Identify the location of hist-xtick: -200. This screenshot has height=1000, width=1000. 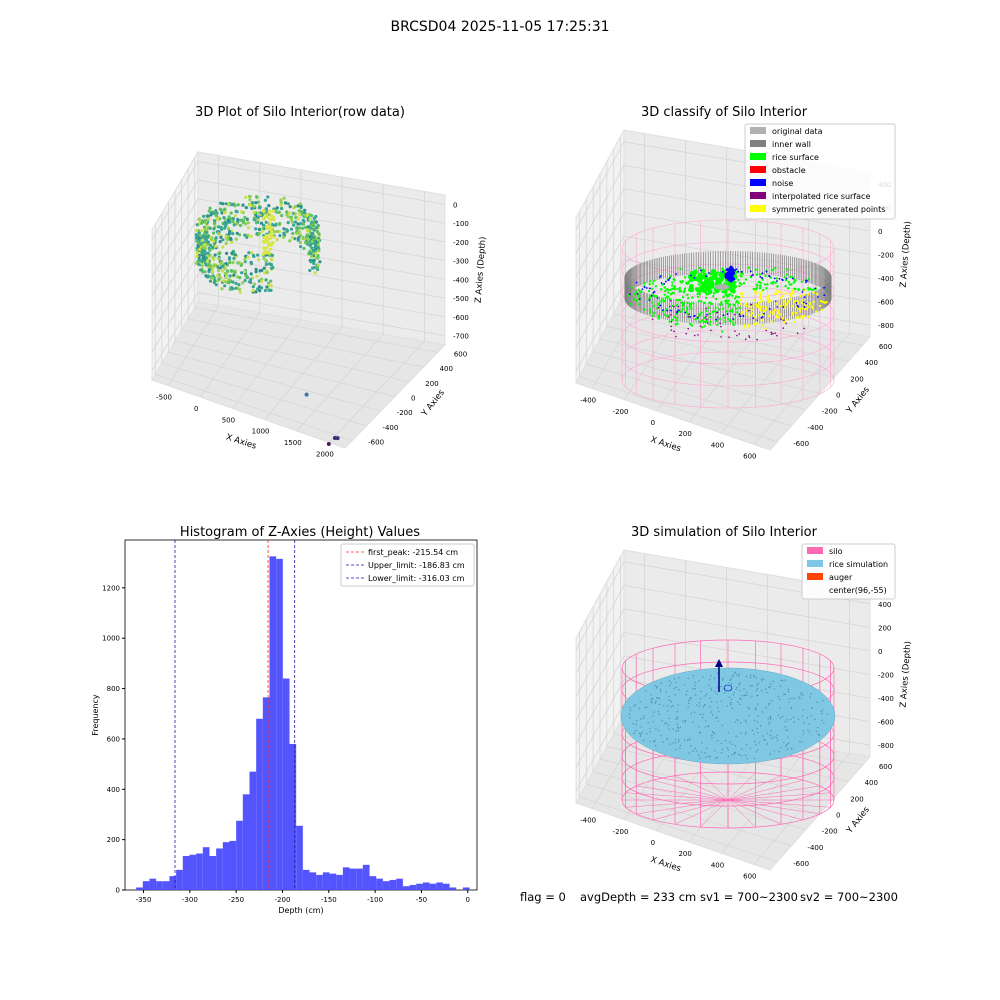
(283, 900).